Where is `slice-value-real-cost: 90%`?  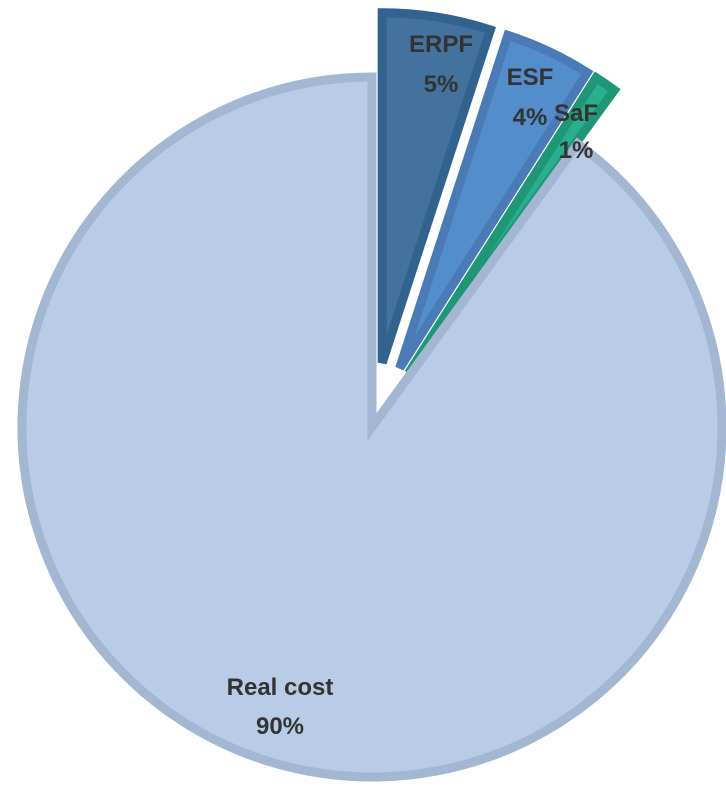 slice-value-real-cost: 90% is located at coordinates (280, 726).